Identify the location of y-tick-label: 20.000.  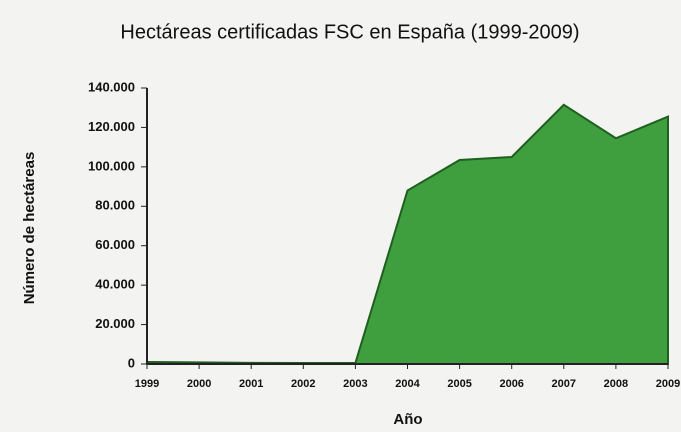
(115, 323).